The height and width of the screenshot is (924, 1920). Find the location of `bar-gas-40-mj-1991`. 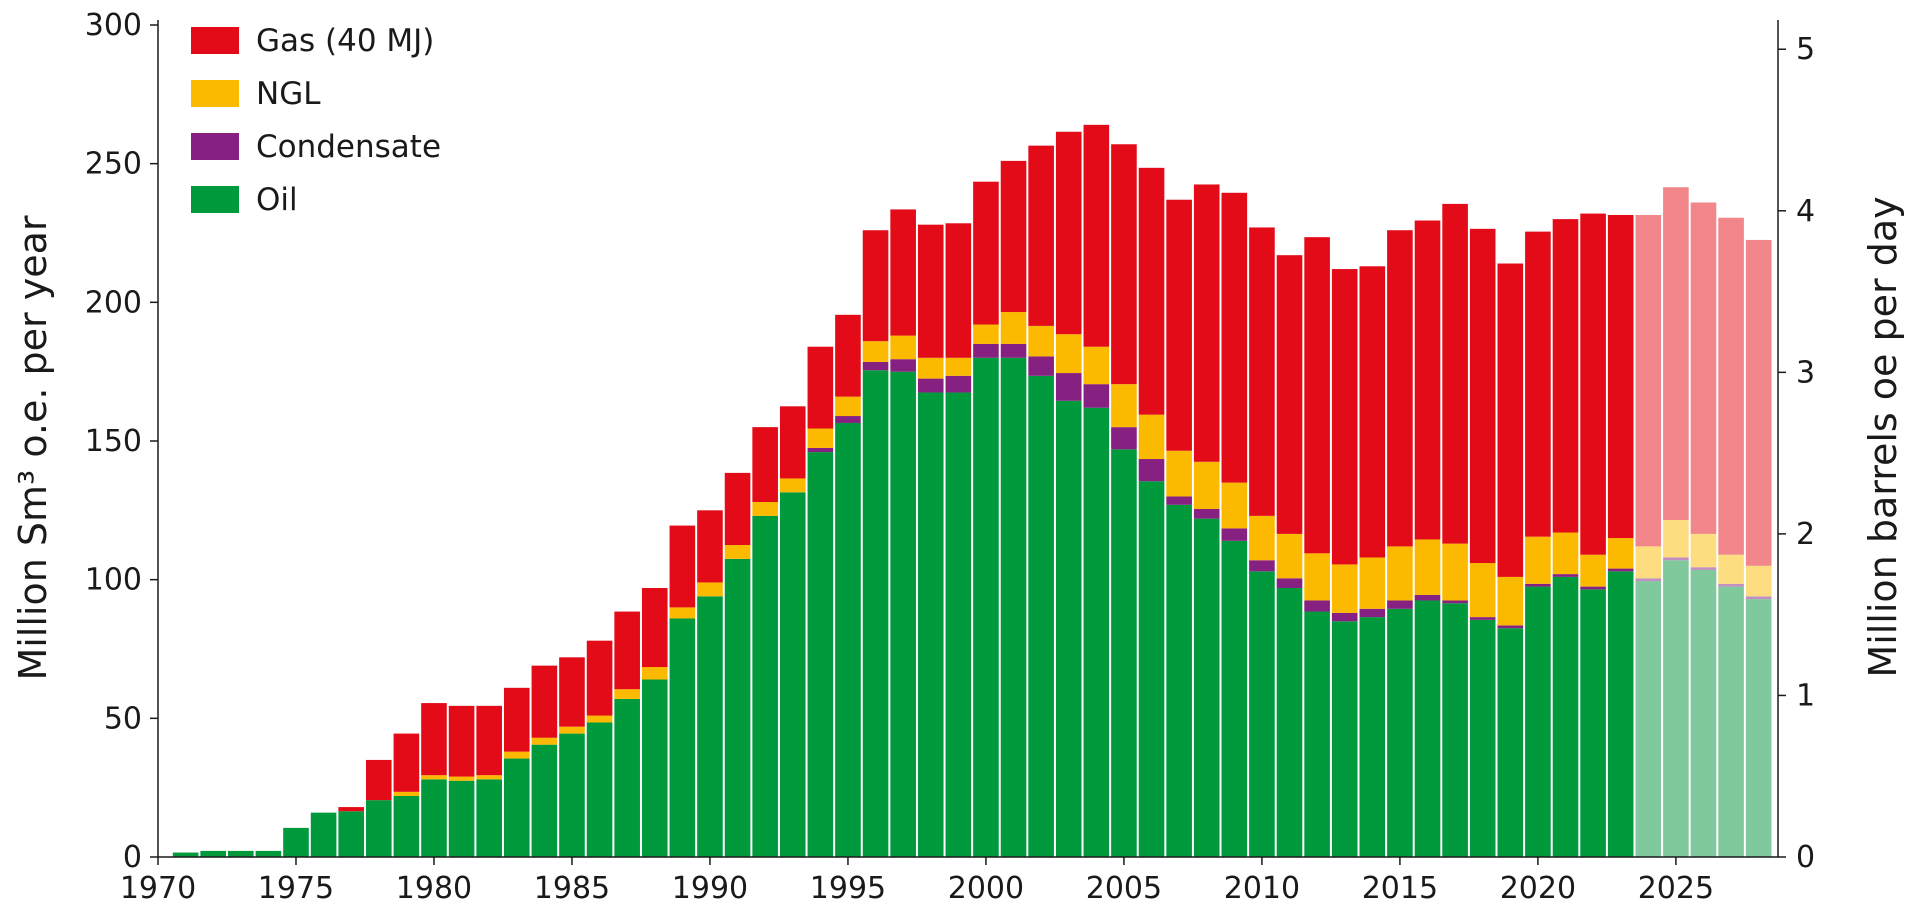

bar-gas-40-mj-1991 is located at coordinates (737, 508).